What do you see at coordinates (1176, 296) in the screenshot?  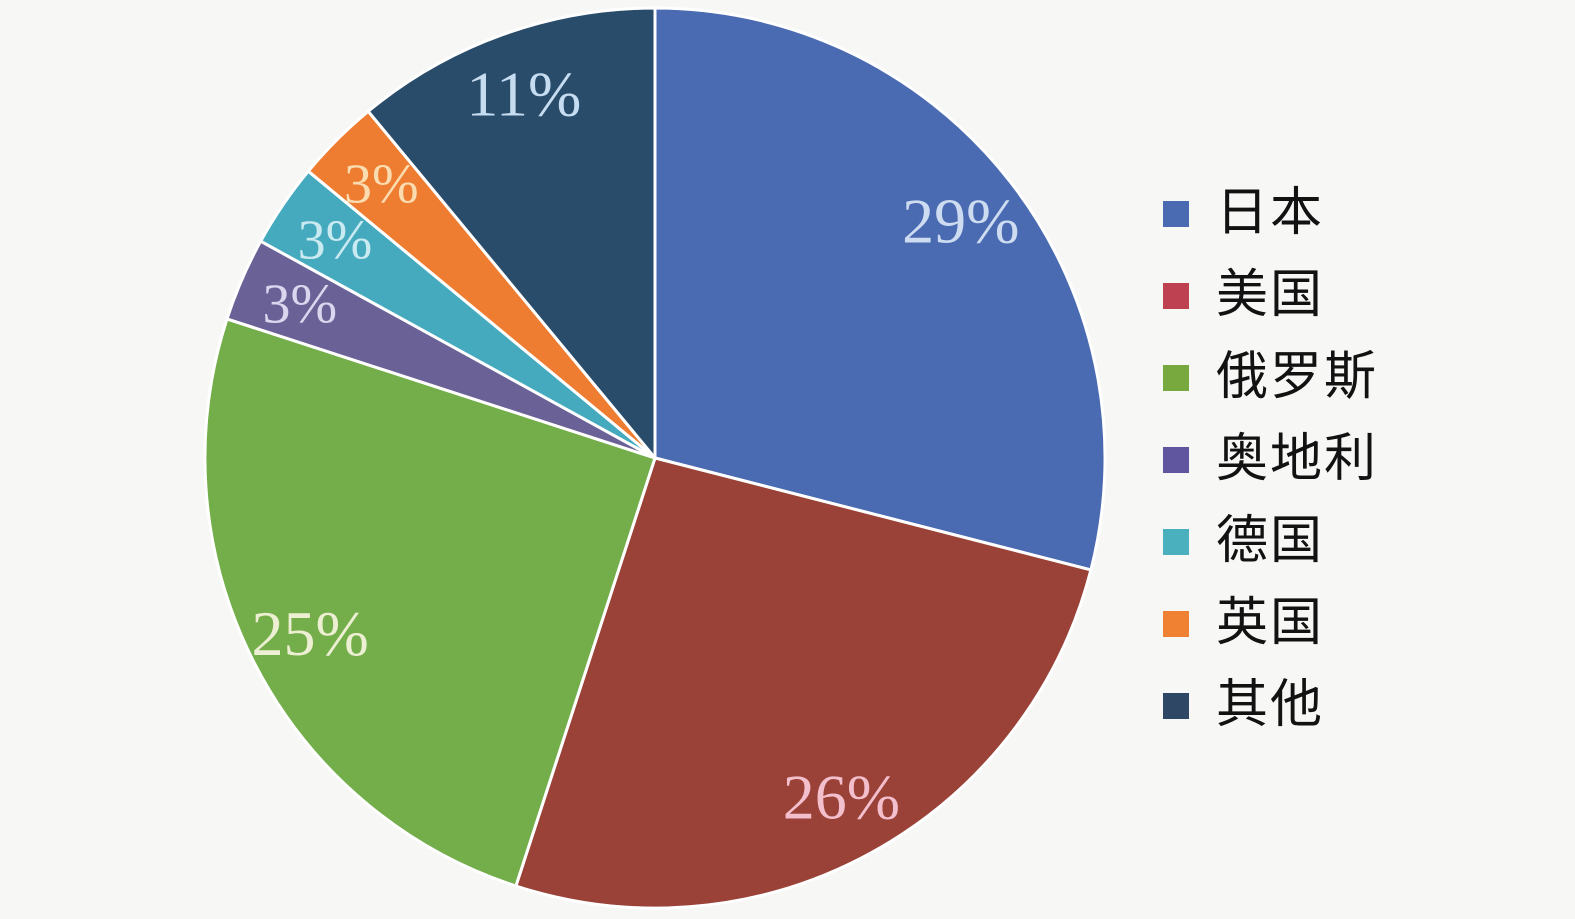 I see `legend-swatch-usa` at bounding box center [1176, 296].